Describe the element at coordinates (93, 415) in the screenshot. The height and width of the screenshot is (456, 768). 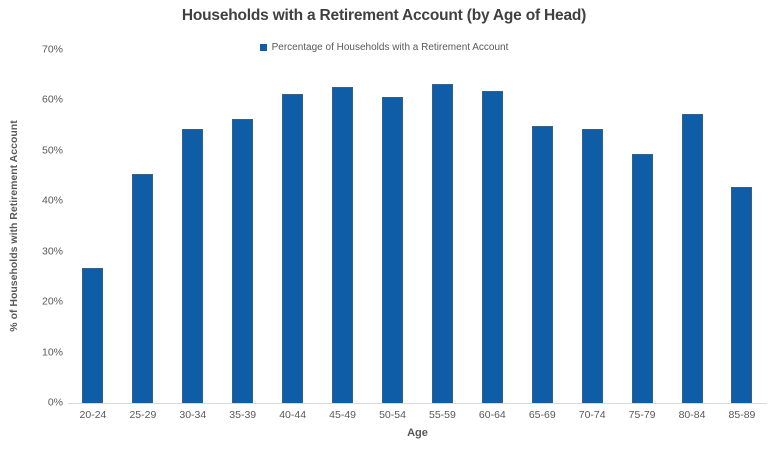
I see `x-tick-label: 20-24` at that location.